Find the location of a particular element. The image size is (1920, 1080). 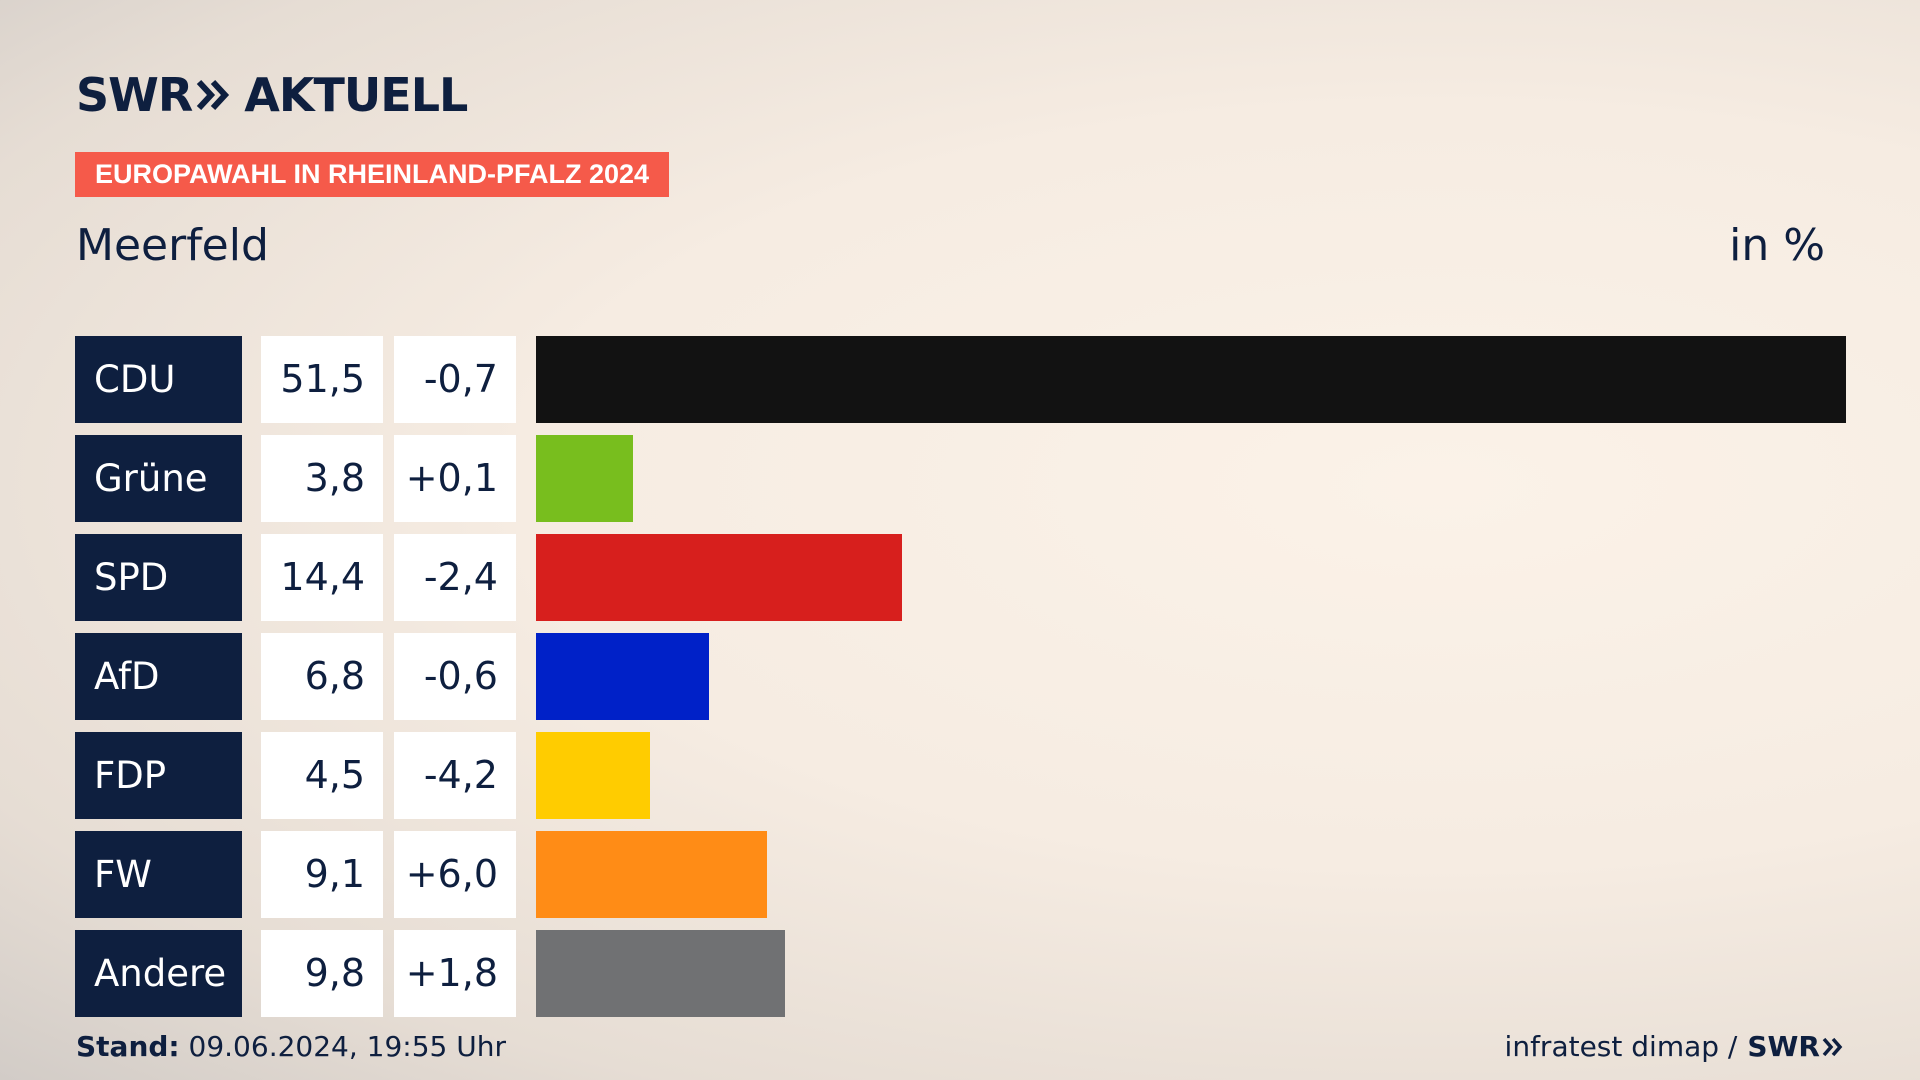

election-tag: EUROPAWAHL IN RHEINLAND-PFALZ 2024 is located at coordinates (372, 174).